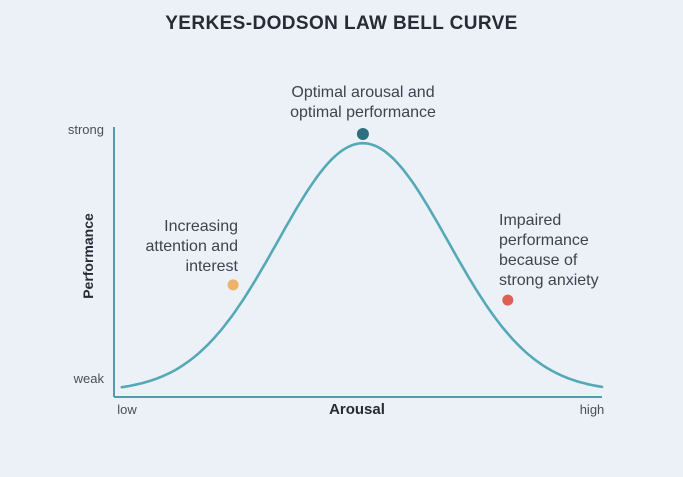 This screenshot has width=683, height=477. What do you see at coordinates (85, 129) in the screenshot?
I see `y-tick-strong: strong` at bounding box center [85, 129].